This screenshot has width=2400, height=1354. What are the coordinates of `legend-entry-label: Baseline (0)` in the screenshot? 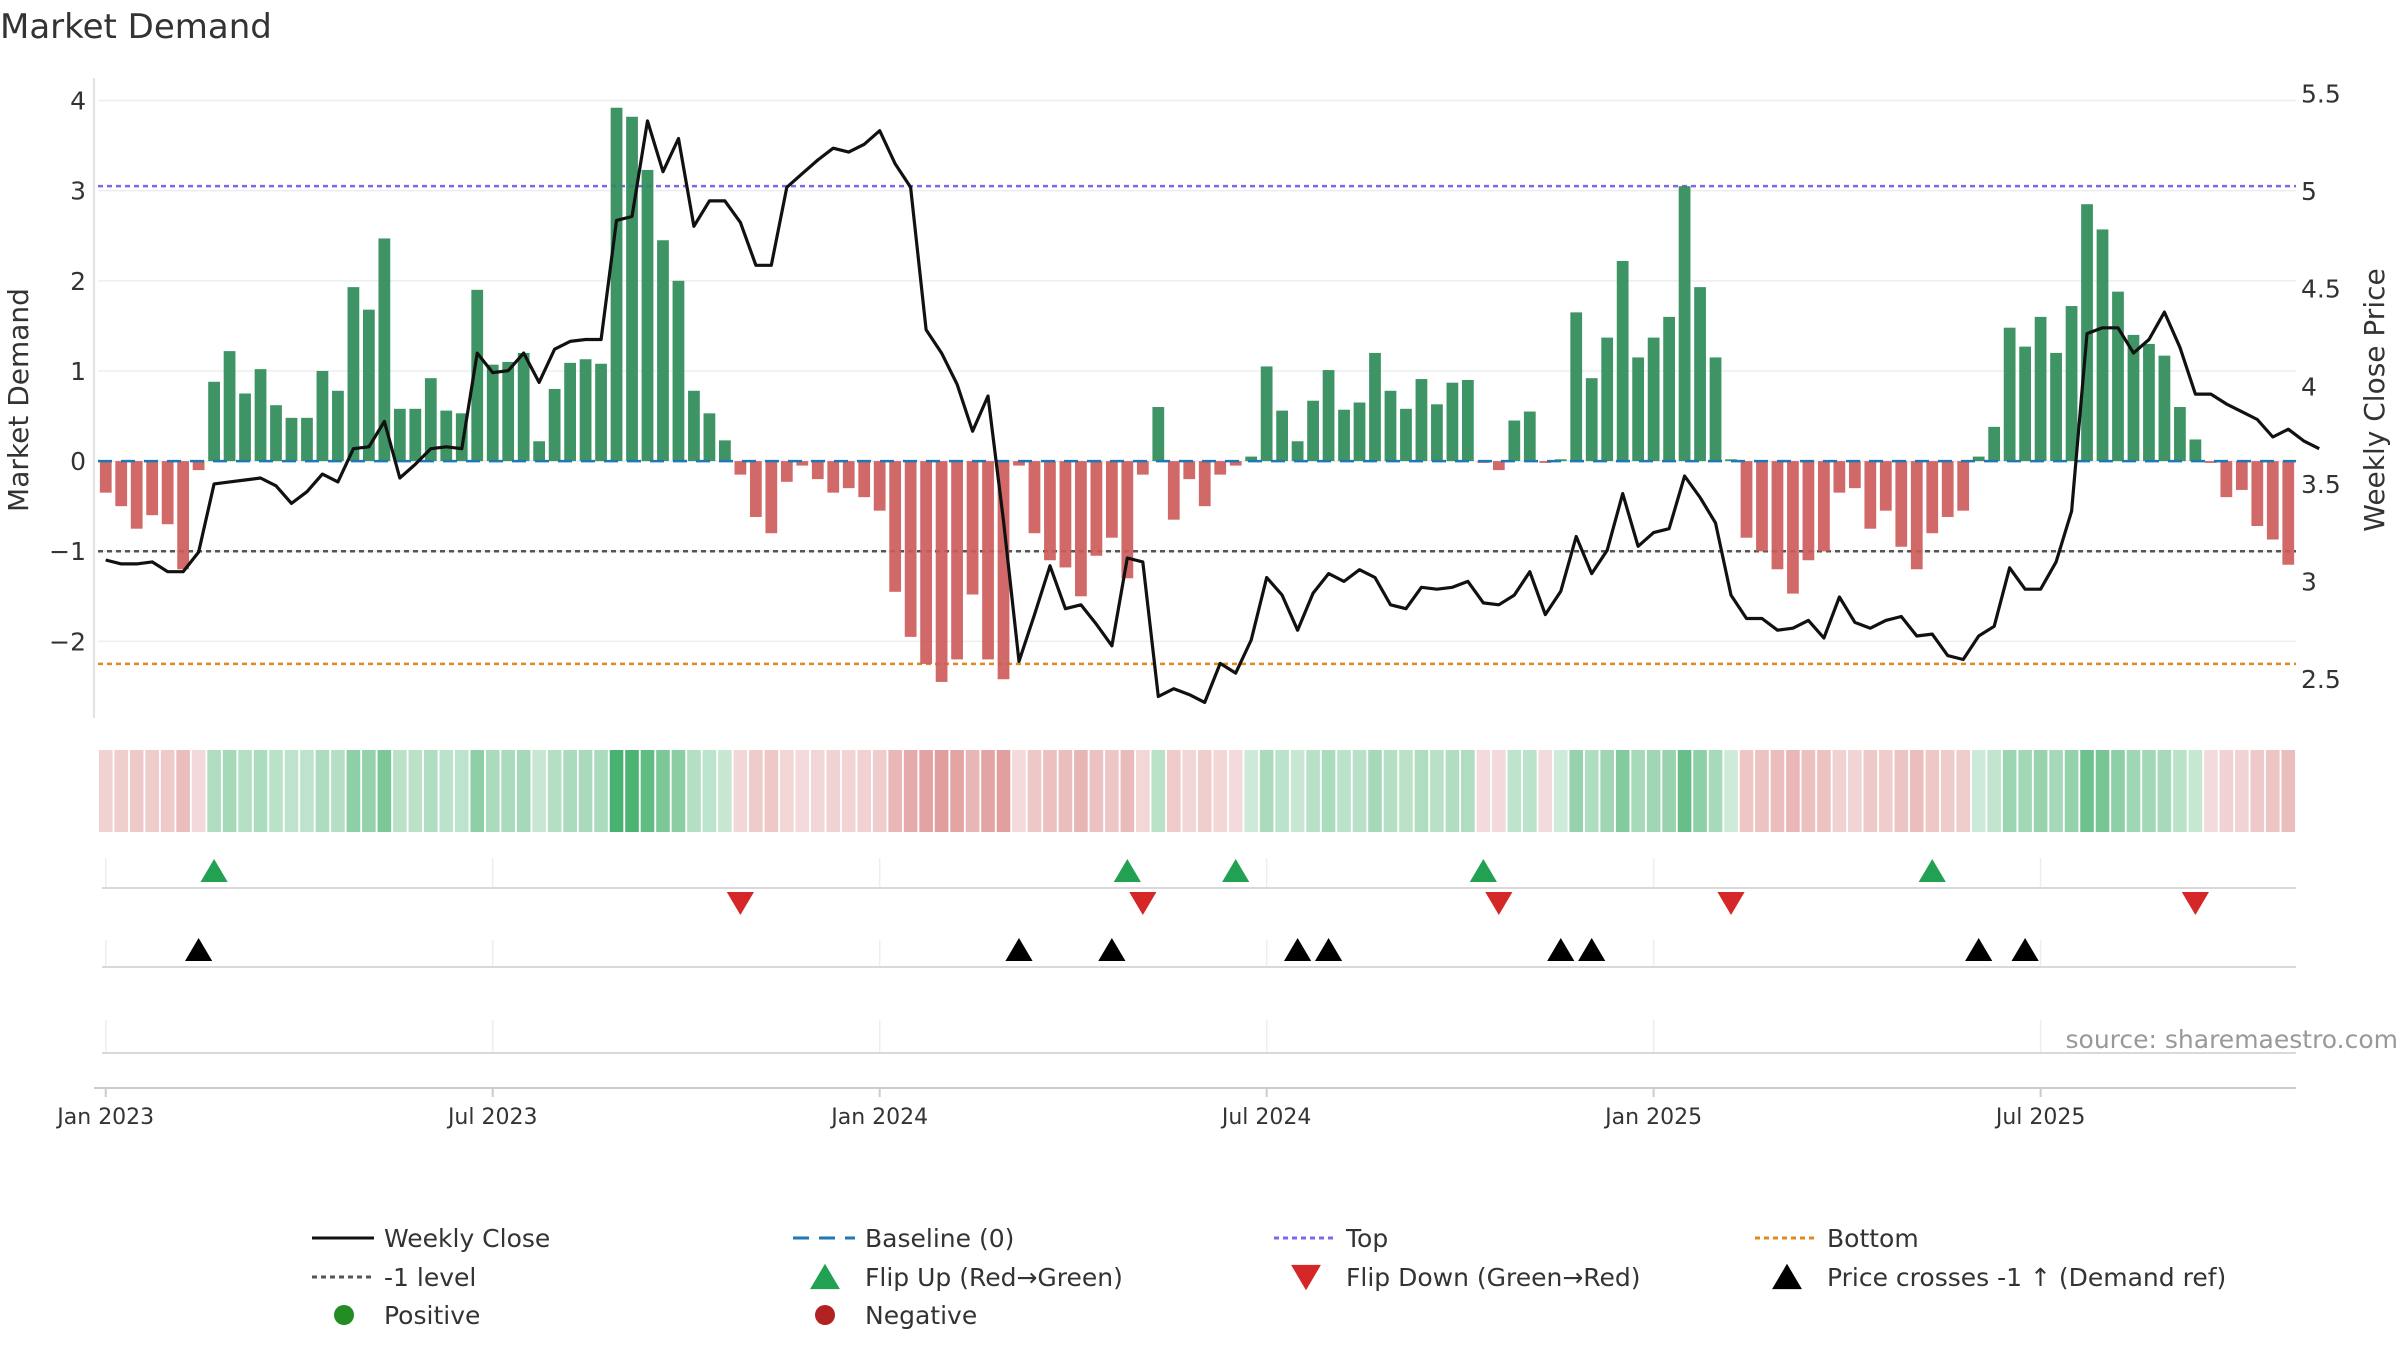 It's located at (939, 1238).